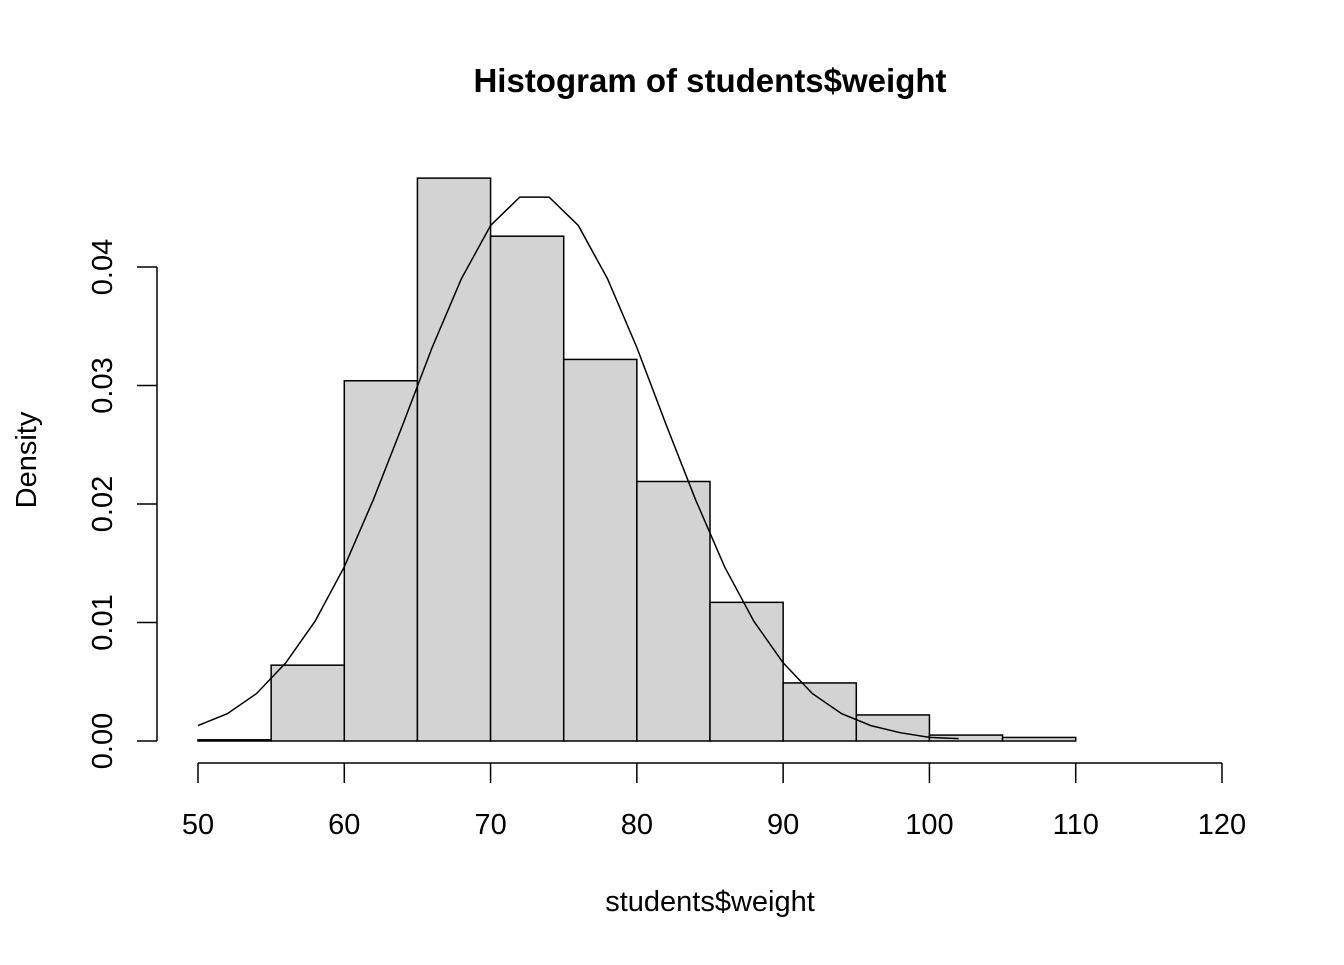 This screenshot has height=965, width=1344. I want to click on y-tick-label: 0.04, so click(103, 267).